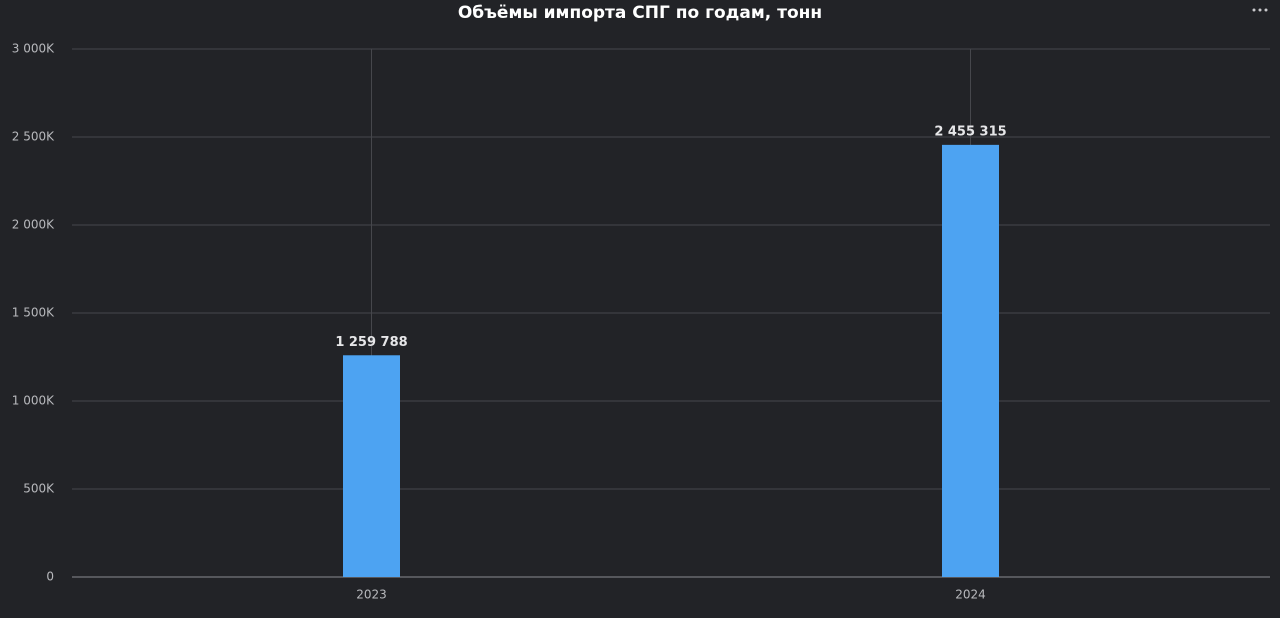 This screenshot has height=618, width=1280. What do you see at coordinates (33, 401) in the screenshot?
I see `y-tick-label: 1 000K` at bounding box center [33, 401].